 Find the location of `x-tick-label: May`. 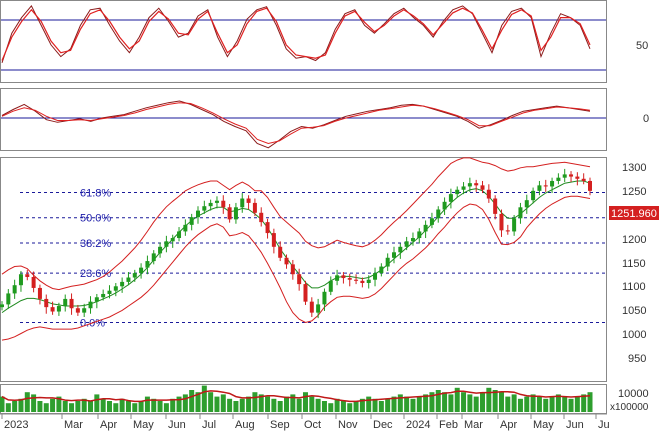

x-tick-label: May is located at coordinates (143, 425).